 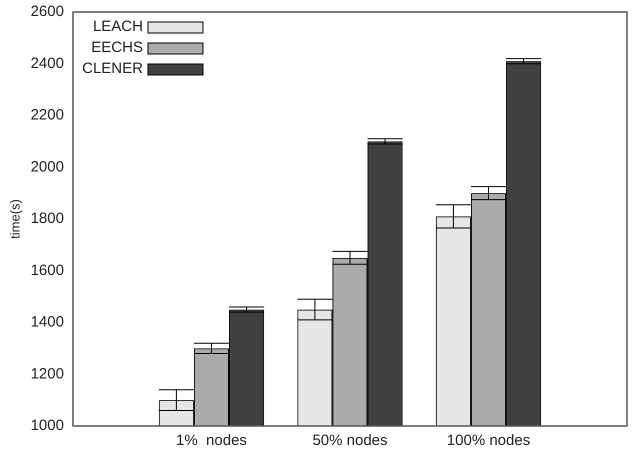 What do you see at coordinates (47, 322) in the screenshot?
I see `y-tick-label: 1400` at bounding box center [47, 322].